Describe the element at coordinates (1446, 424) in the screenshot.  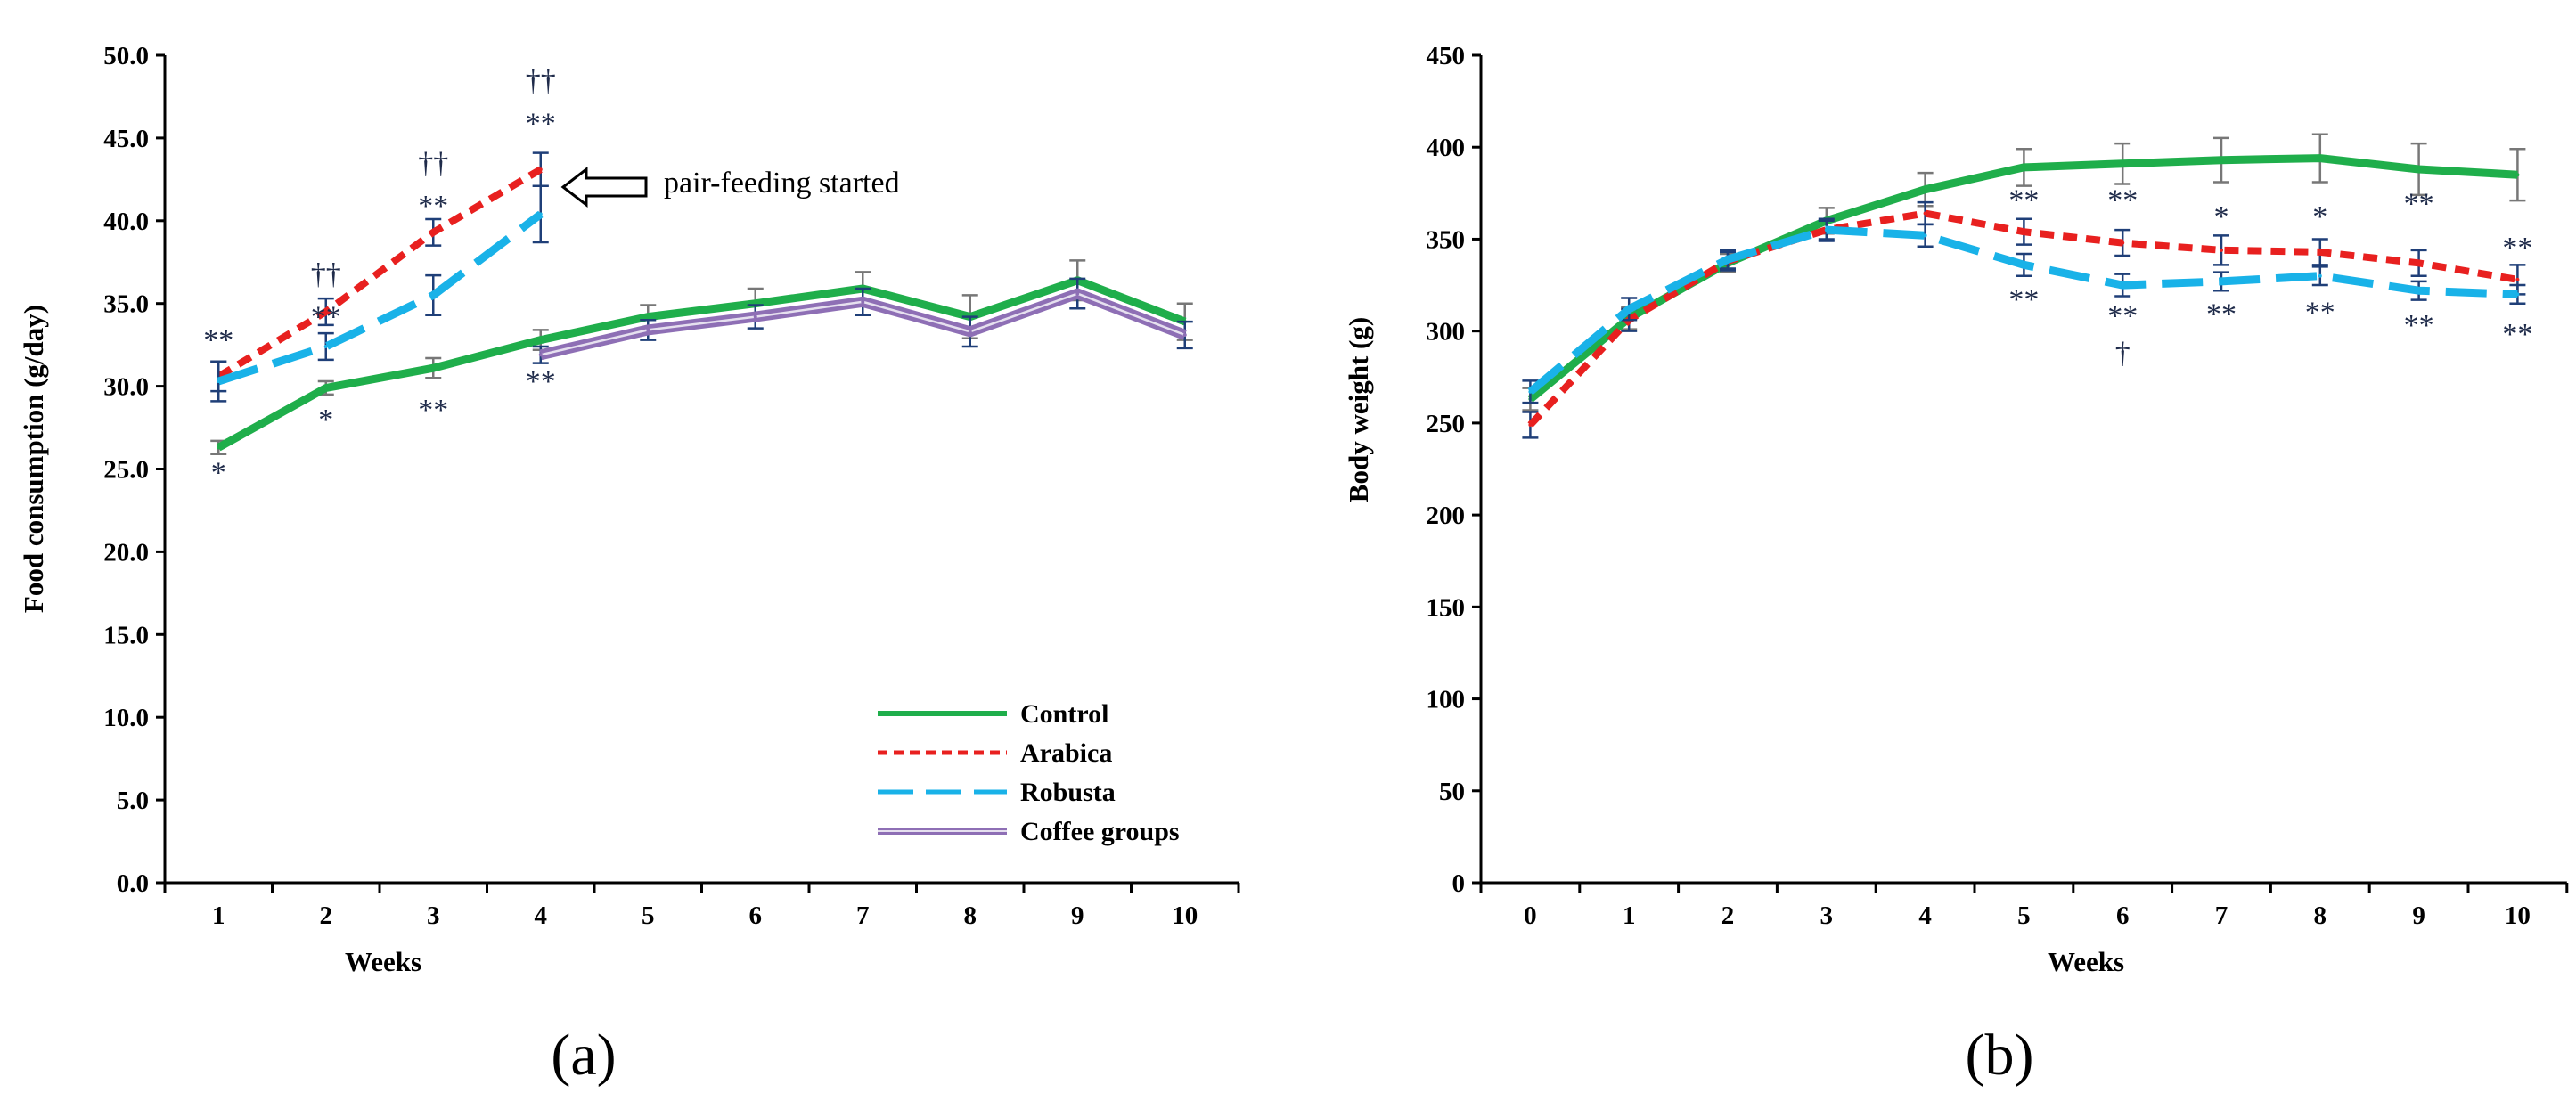
I see `chart-b-ytick-label: 250` at that location.